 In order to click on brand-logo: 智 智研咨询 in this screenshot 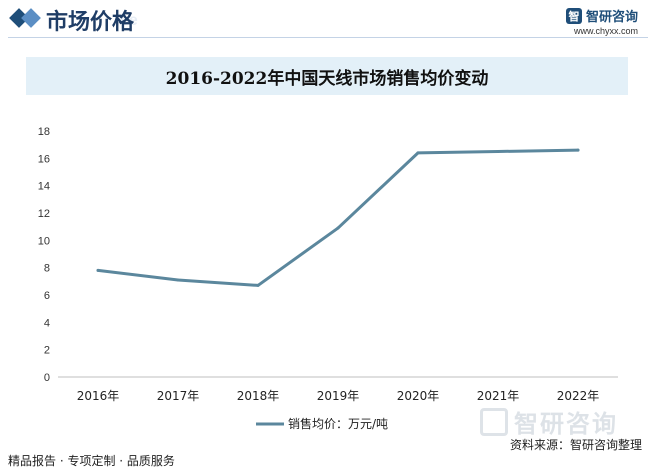, I will do `click(601, 15)`.